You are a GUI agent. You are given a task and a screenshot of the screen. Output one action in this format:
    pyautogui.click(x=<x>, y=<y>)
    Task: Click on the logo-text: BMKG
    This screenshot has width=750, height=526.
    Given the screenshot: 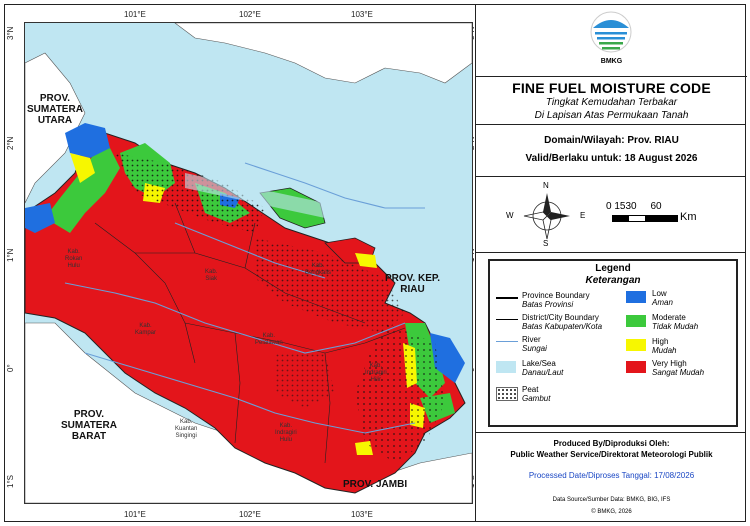 What is the action you would take?
    pyautogui.click(x=611, y=61)
    